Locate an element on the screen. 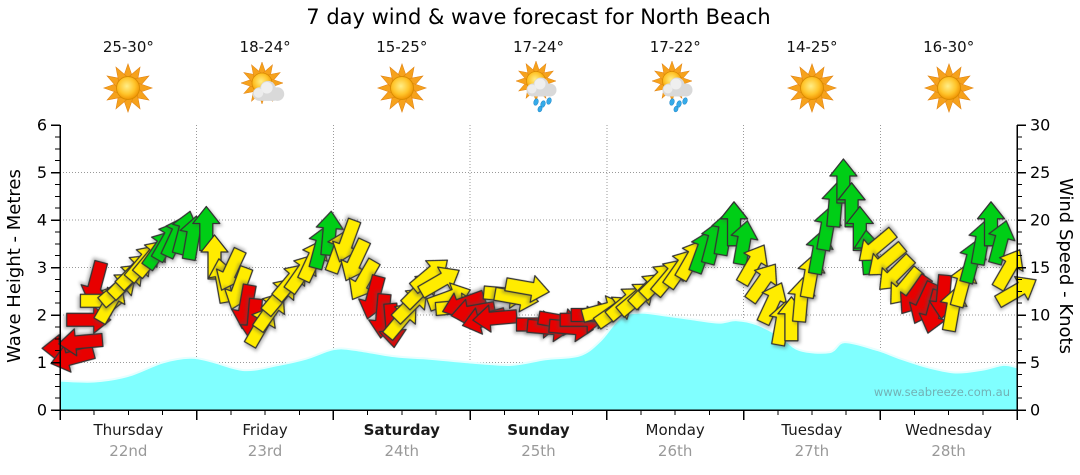  day-name: Saturday is located at coordinates (401, 430).